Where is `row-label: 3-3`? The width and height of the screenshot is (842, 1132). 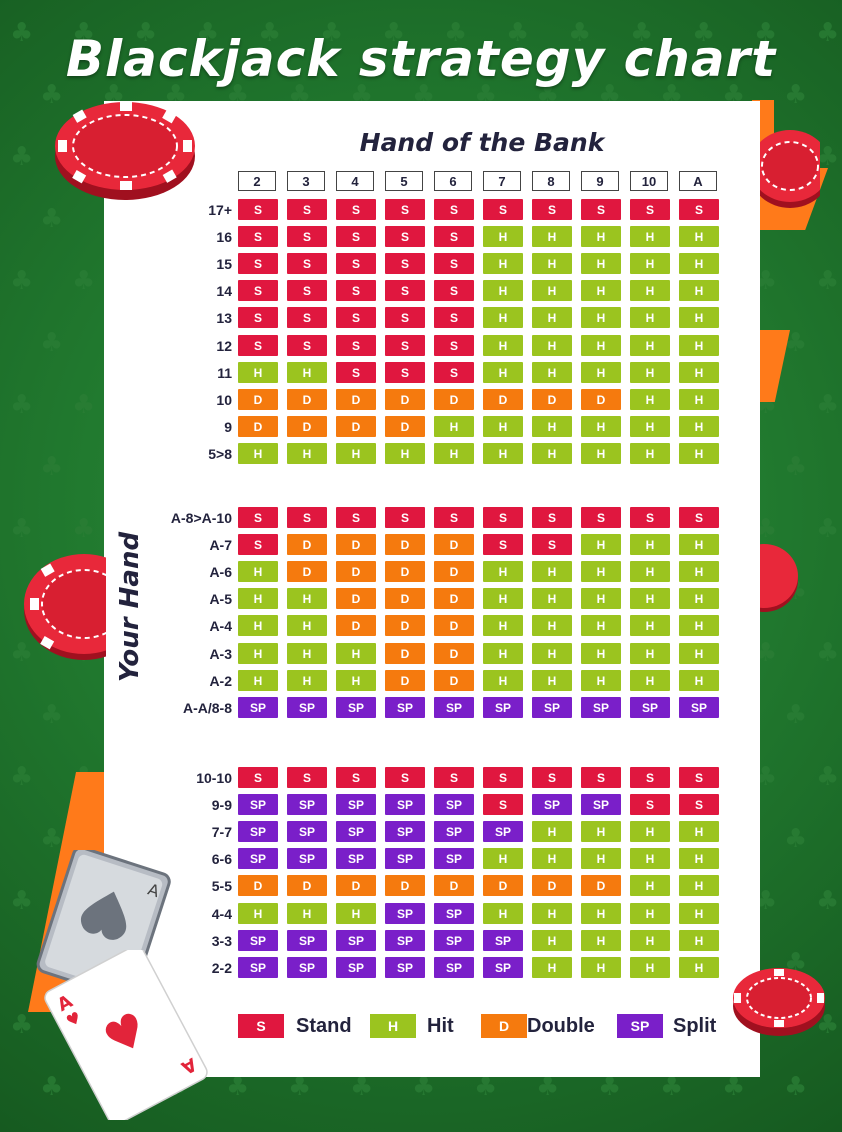
row-label: 3-3 is located at coordinates (221, 940).